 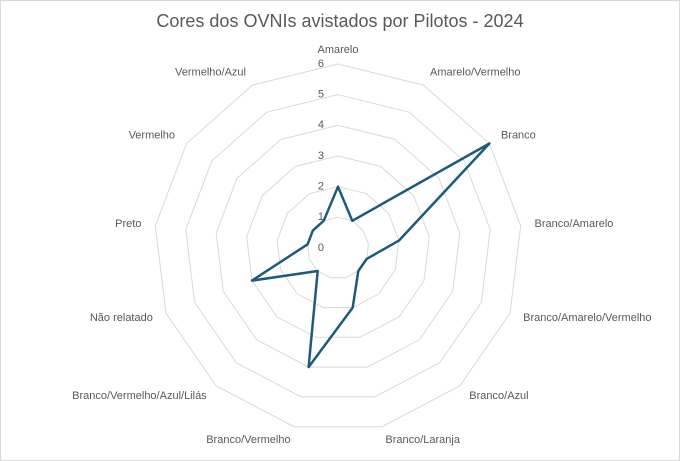 What do you see at coordinates (321, 217) in the screenshot?
I see `y-tick-label: 1` at bounding box center [321, 217].